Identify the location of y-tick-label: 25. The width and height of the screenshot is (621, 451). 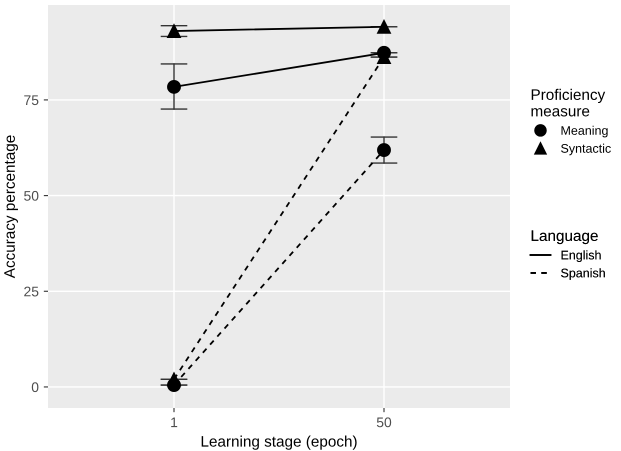
(31, 291).